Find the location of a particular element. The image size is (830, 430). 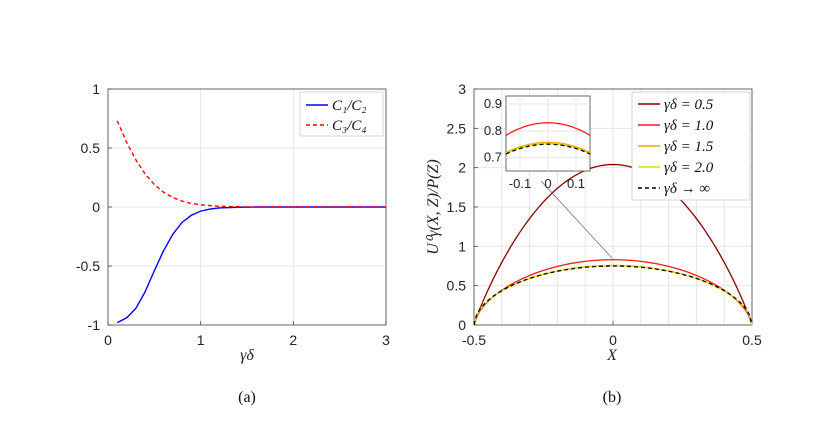

panel-b-ylabel: U⁰γ(X, Z)/P(Z) is located at coordinates (433, 206).